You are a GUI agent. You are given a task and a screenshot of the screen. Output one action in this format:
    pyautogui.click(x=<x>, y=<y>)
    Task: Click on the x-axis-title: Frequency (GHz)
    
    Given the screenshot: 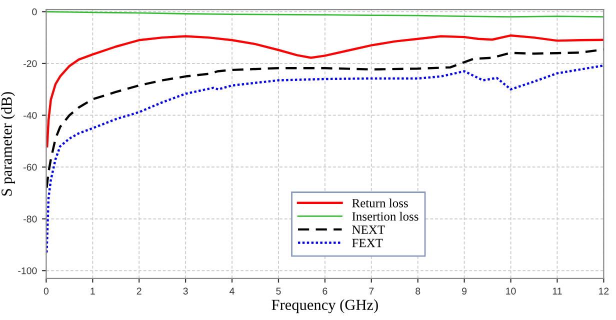 What is the action you would take?
    pyautogui.click(x=325, y=306)
    